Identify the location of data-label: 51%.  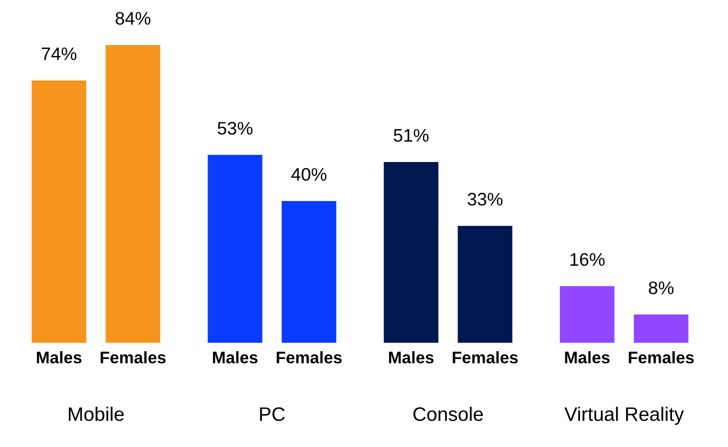
(411, 135).